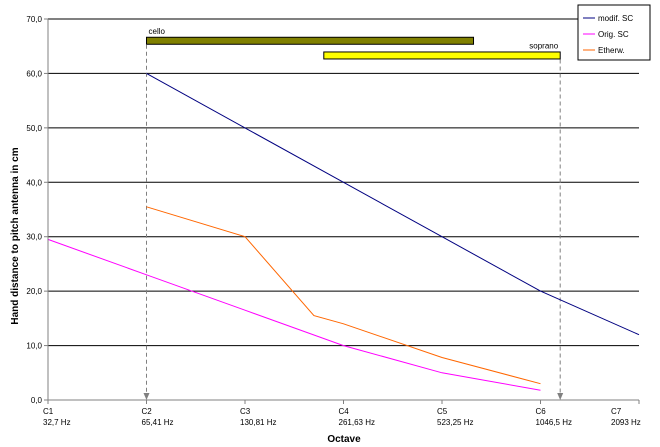 The width and height of the screenshot is (660, 447). What do you see at coordinates (543, 45) in the screenshot?
I see `range-label-soprano: soprano` at bounding box center [543, 45].